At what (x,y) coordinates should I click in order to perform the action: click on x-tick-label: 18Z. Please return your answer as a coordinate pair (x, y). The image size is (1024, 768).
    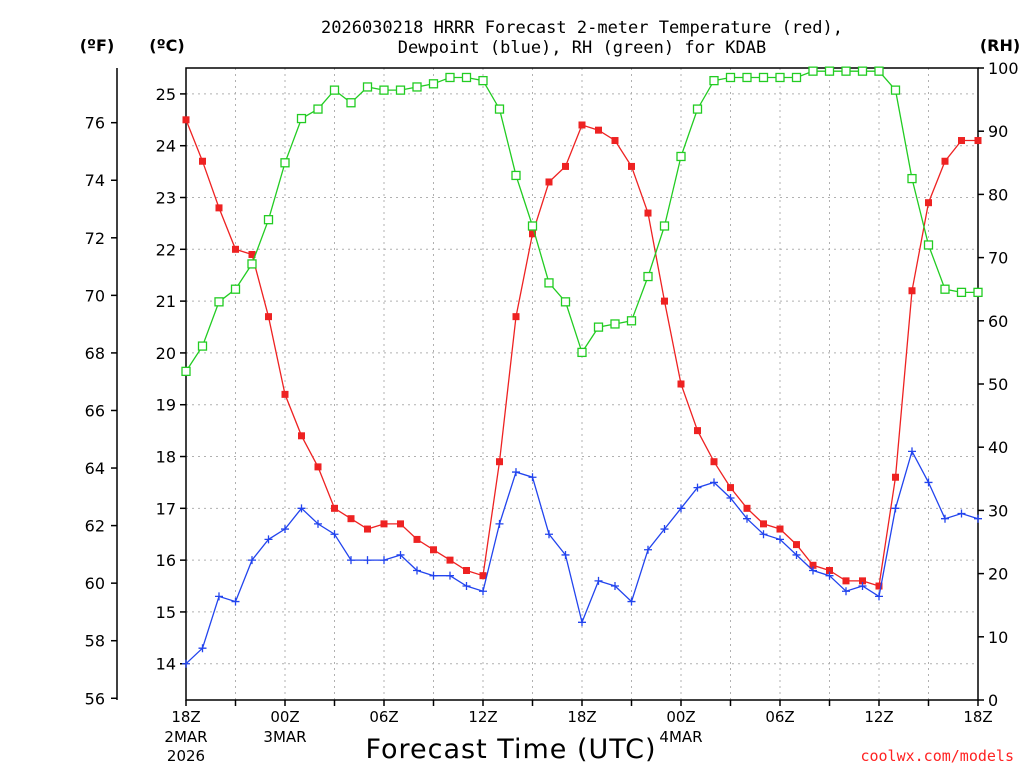
    Looking at the image, I should click on (581, 717).